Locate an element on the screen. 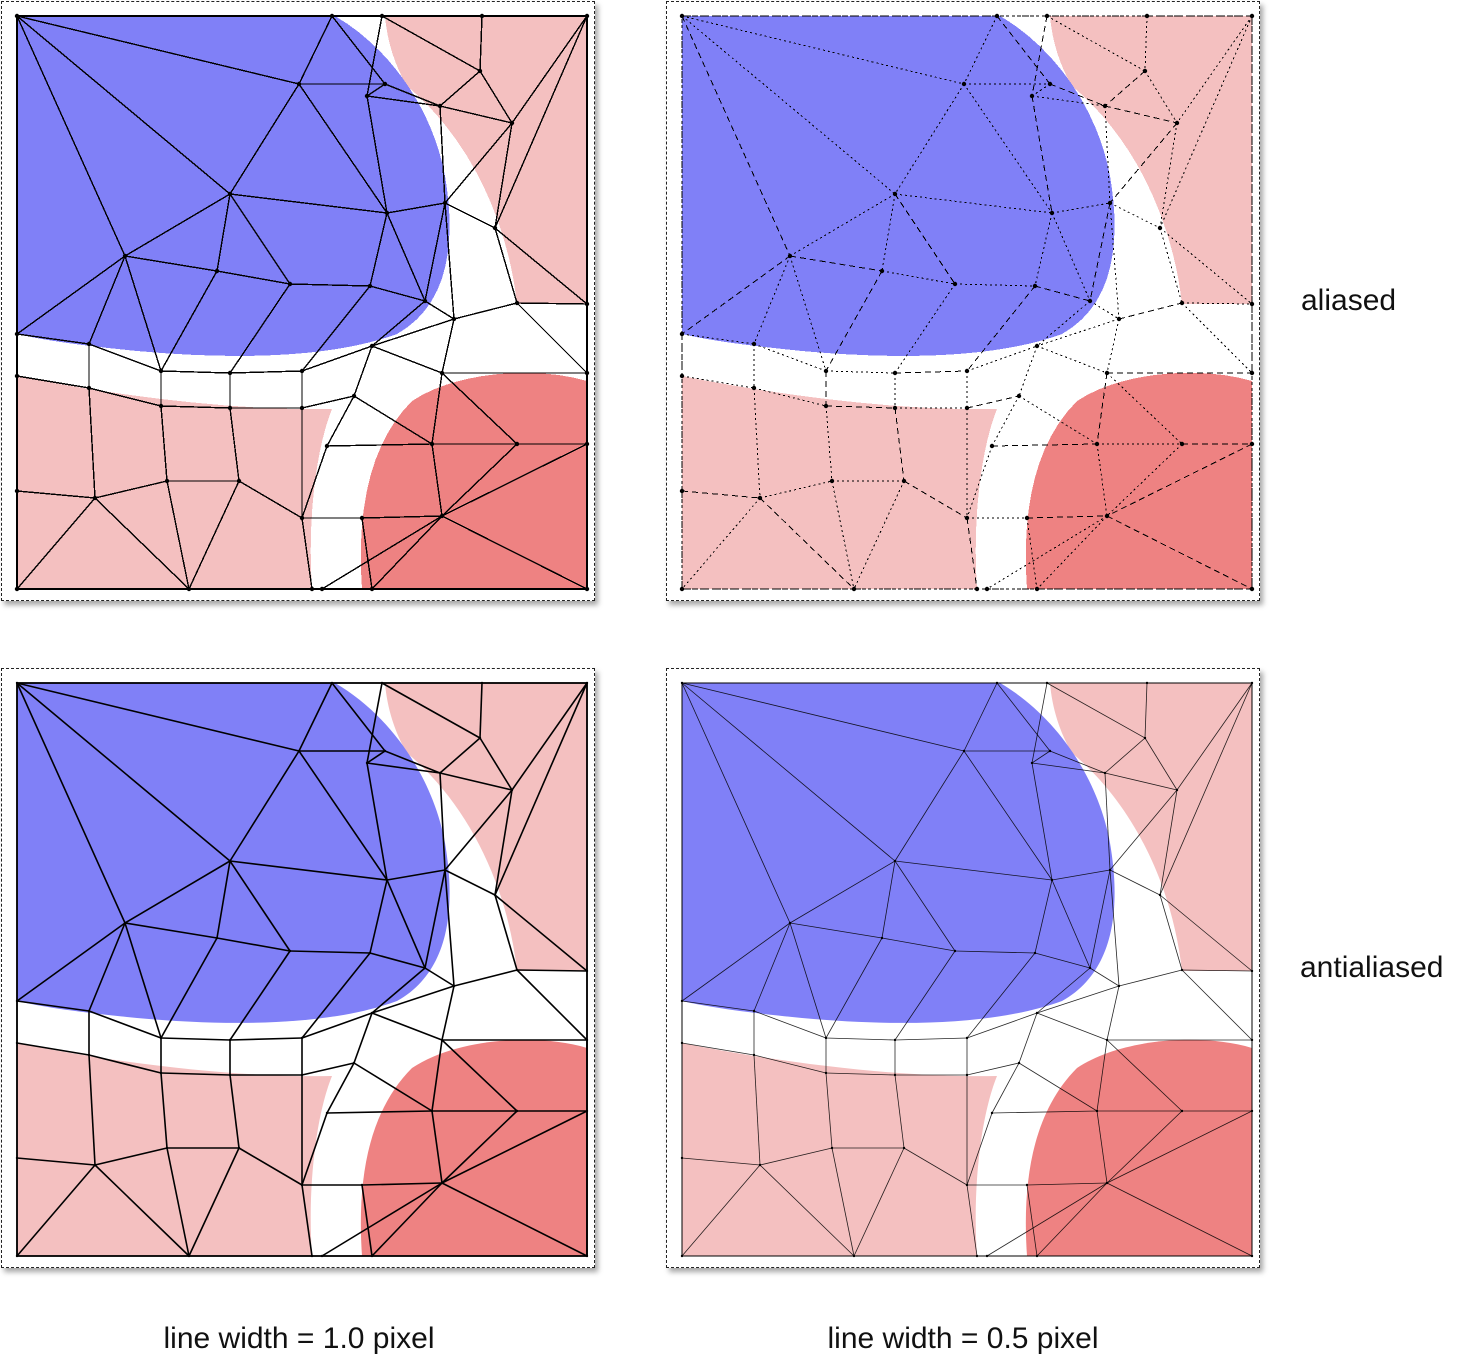  blue-region is located at coordinates (898, 853).